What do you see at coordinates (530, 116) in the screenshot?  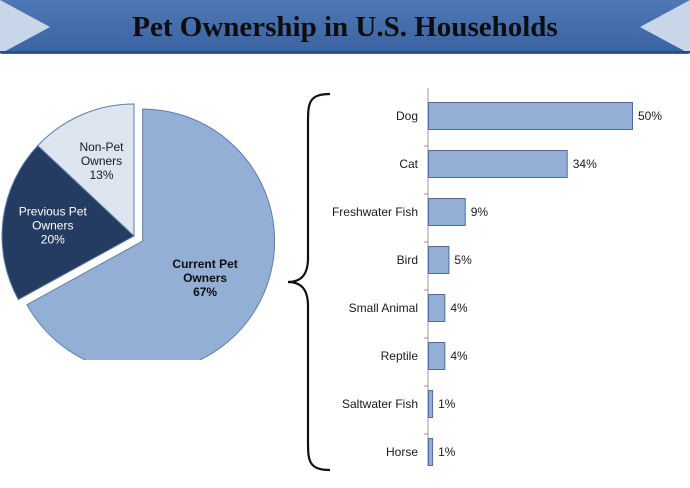 I see `bar-dog` at bounding box center [530, 116].